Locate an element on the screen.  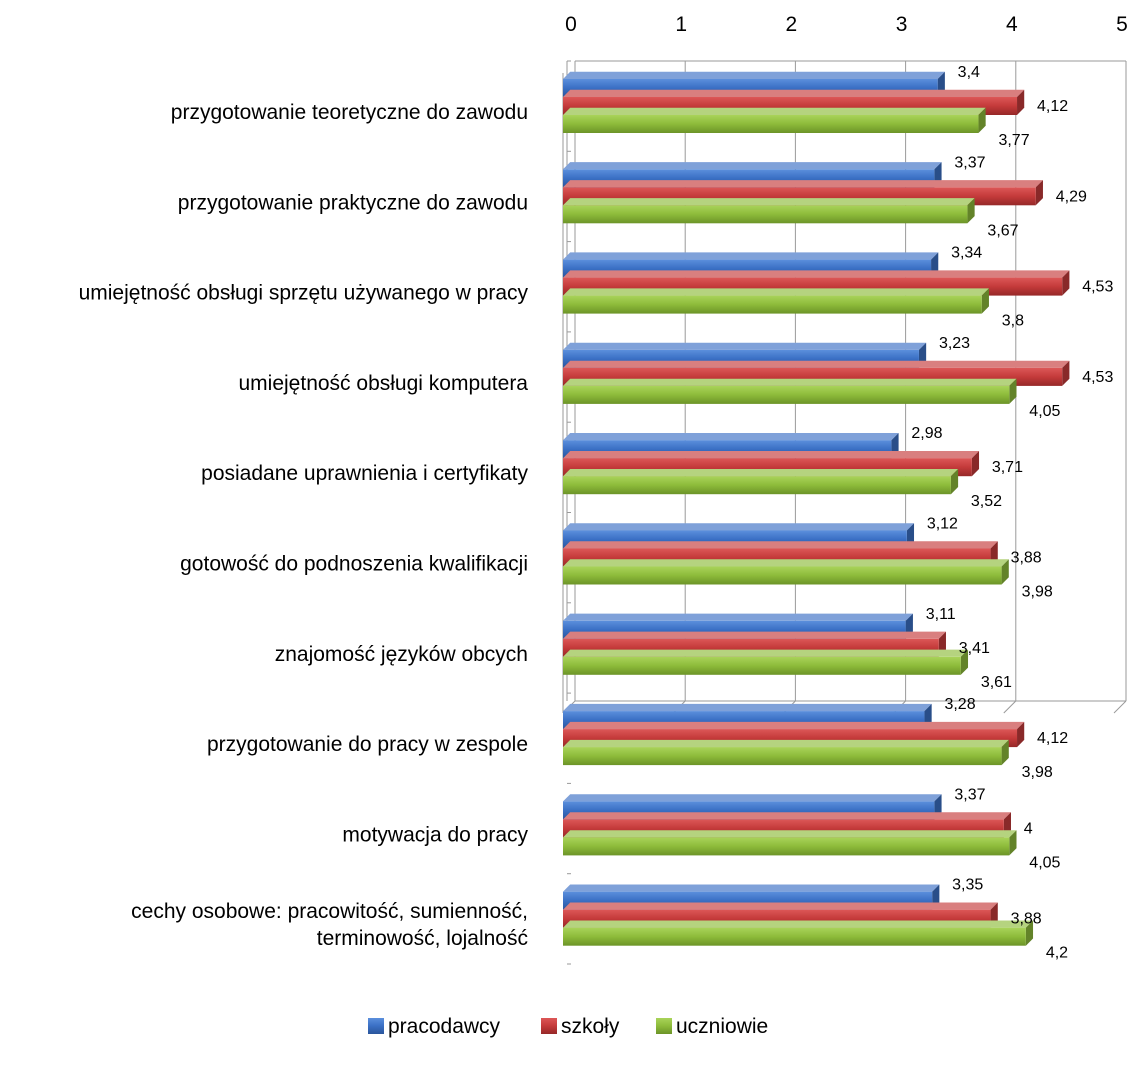
category-label: przygotowanie teoretyczne do zawodu is located at coordinates (349, 112).